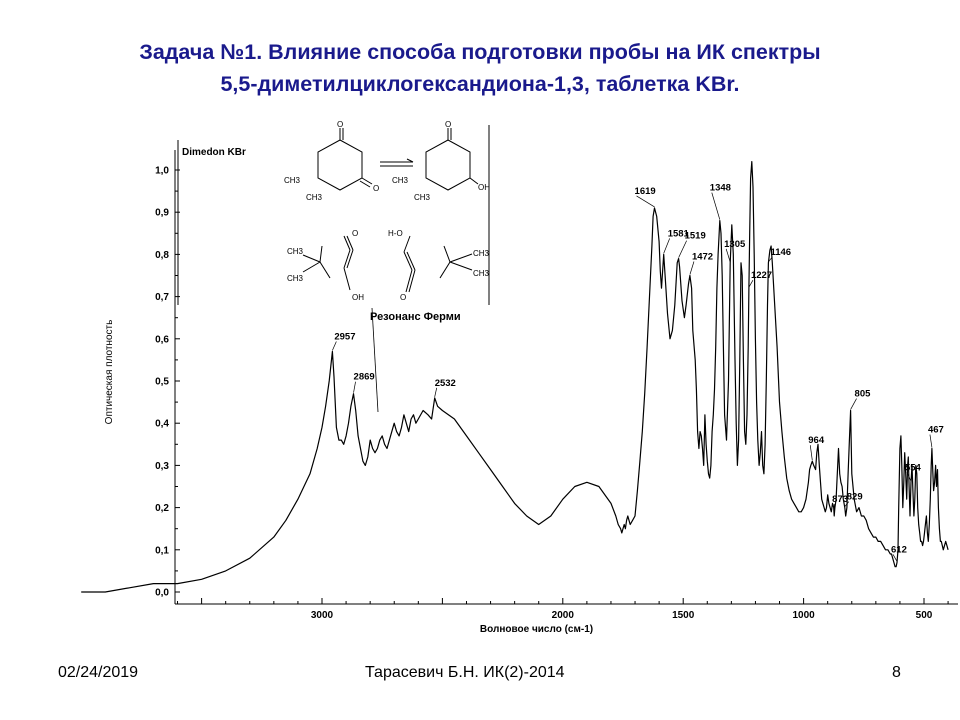  Describe the element at coordinates (375, 360) in the screenshot. I see `fermi-pointer-line` at that location.